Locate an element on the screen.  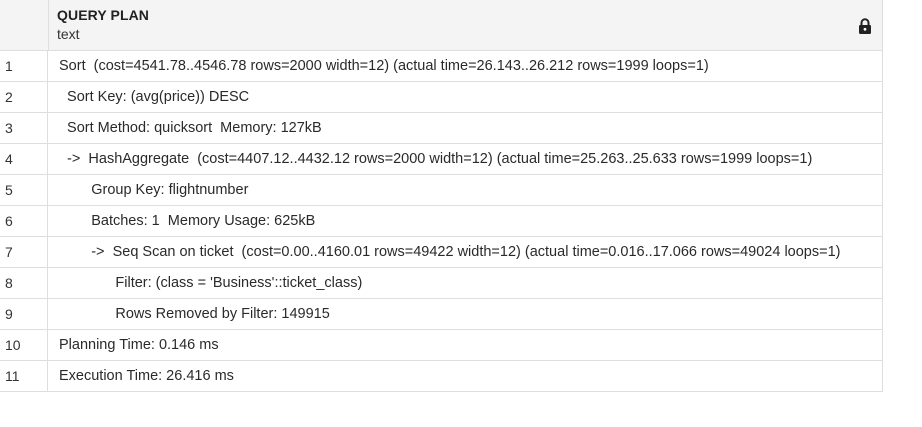
query-plan-cell: Sort Method: quicksort Memory: 127kB is located at coordinates (465, 128).